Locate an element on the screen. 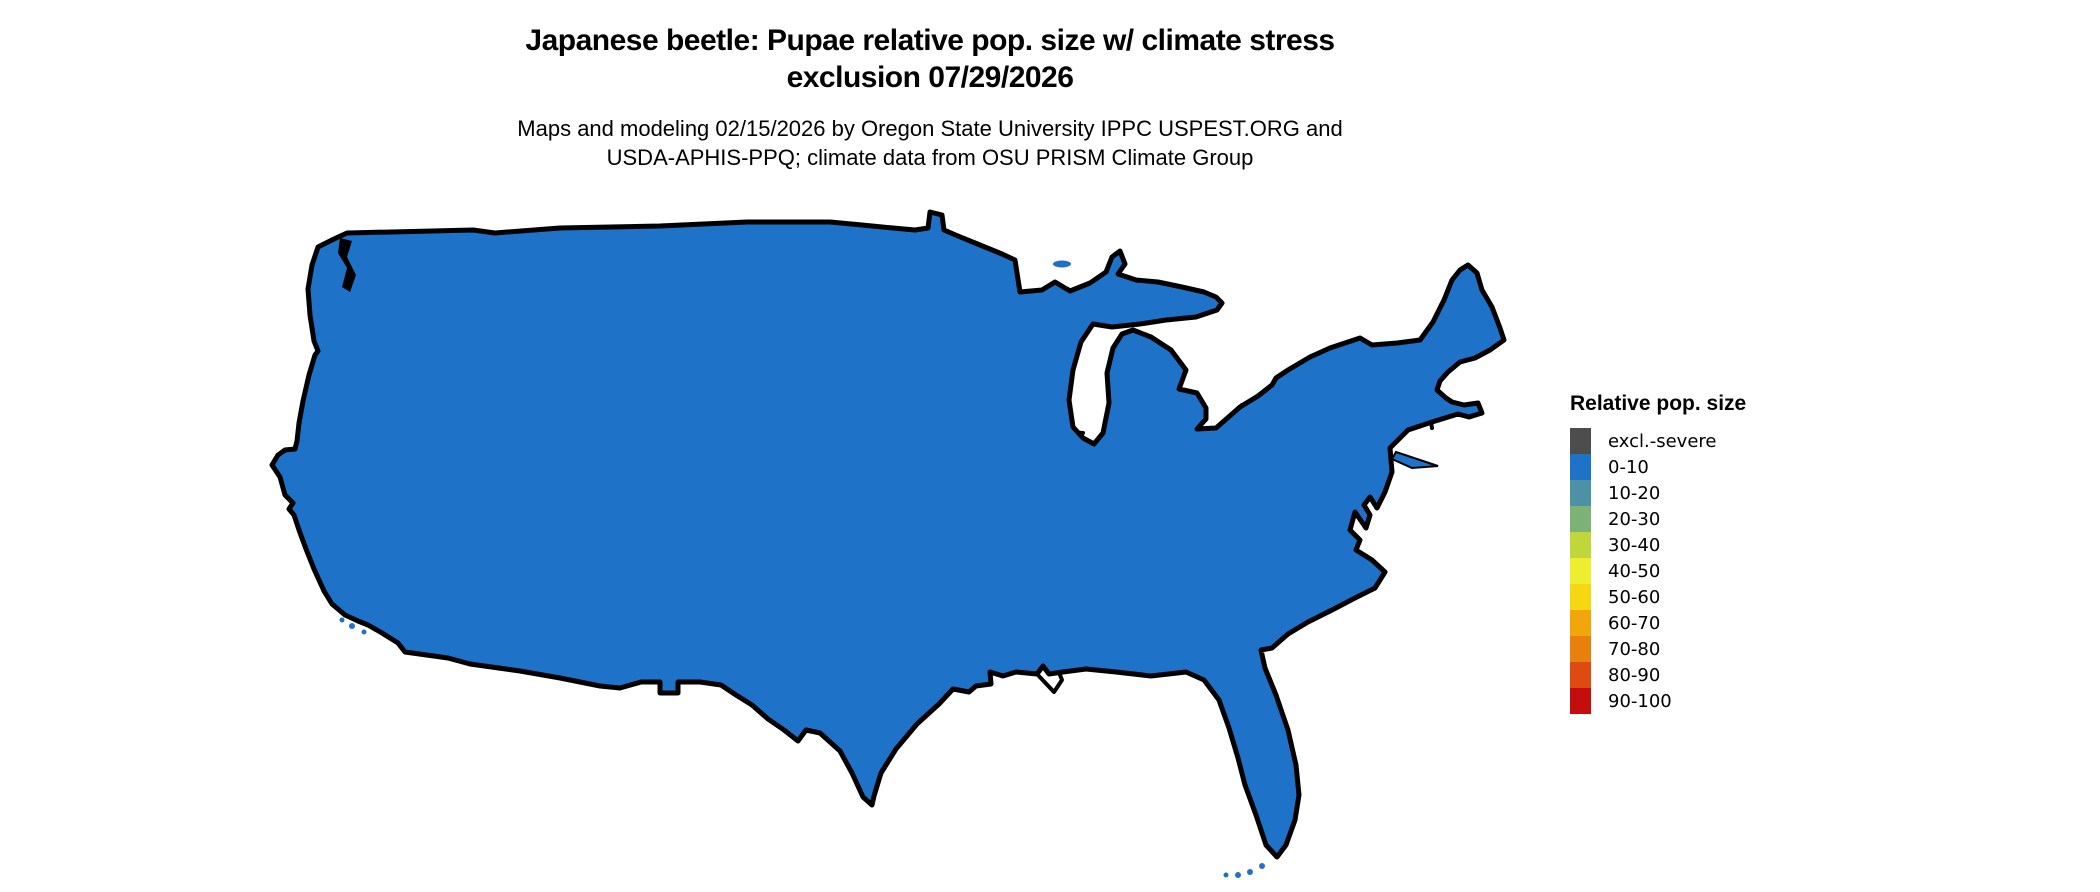  legend-row: 60-70 is located at coordinates (1720, 623).